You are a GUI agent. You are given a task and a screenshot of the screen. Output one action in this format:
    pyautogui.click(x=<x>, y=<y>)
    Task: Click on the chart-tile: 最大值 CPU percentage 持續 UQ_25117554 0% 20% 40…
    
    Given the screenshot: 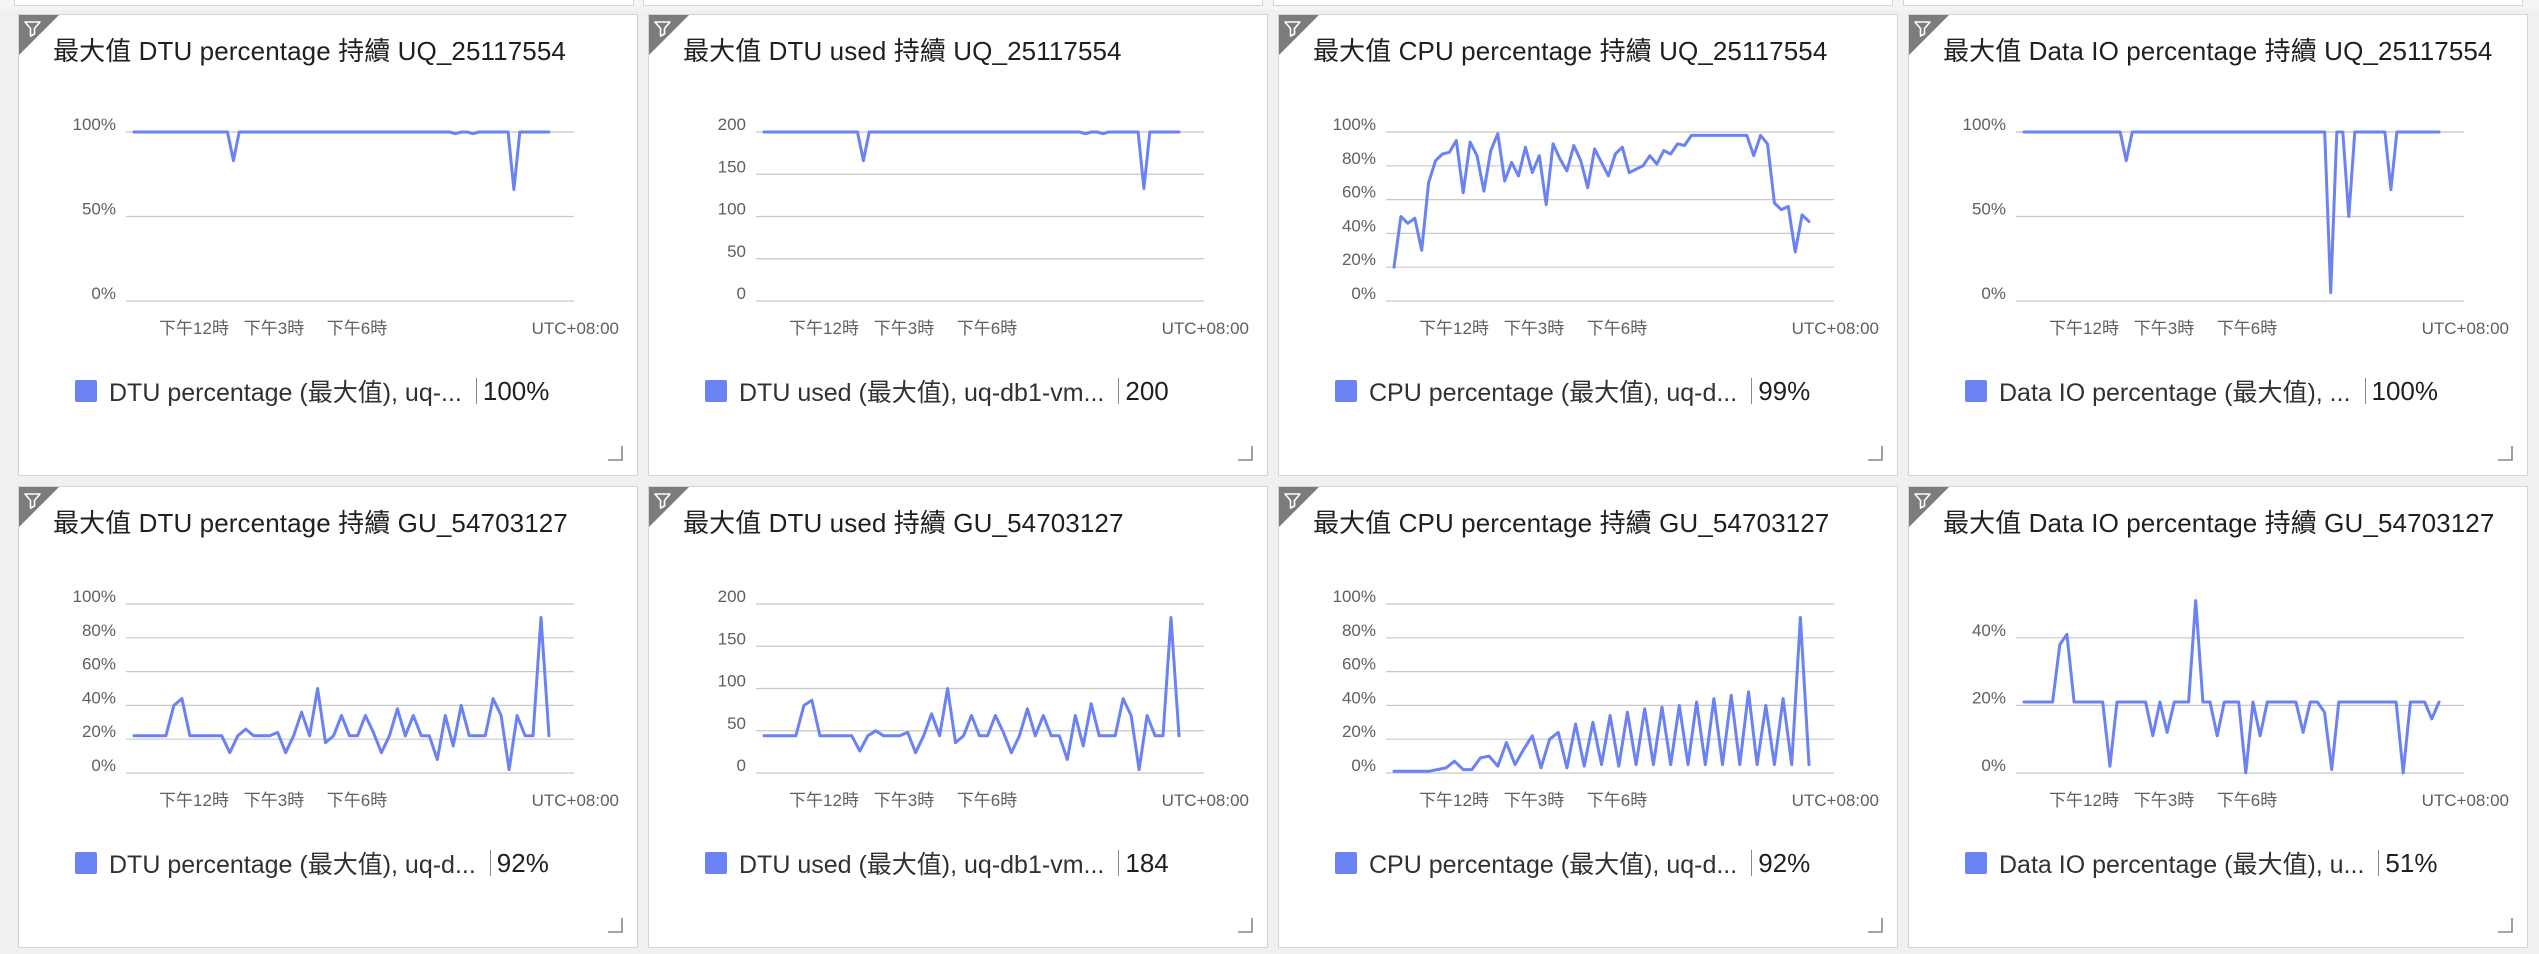 What is the action you would take?
    pyautogui.click(x=1588, y=245)
    